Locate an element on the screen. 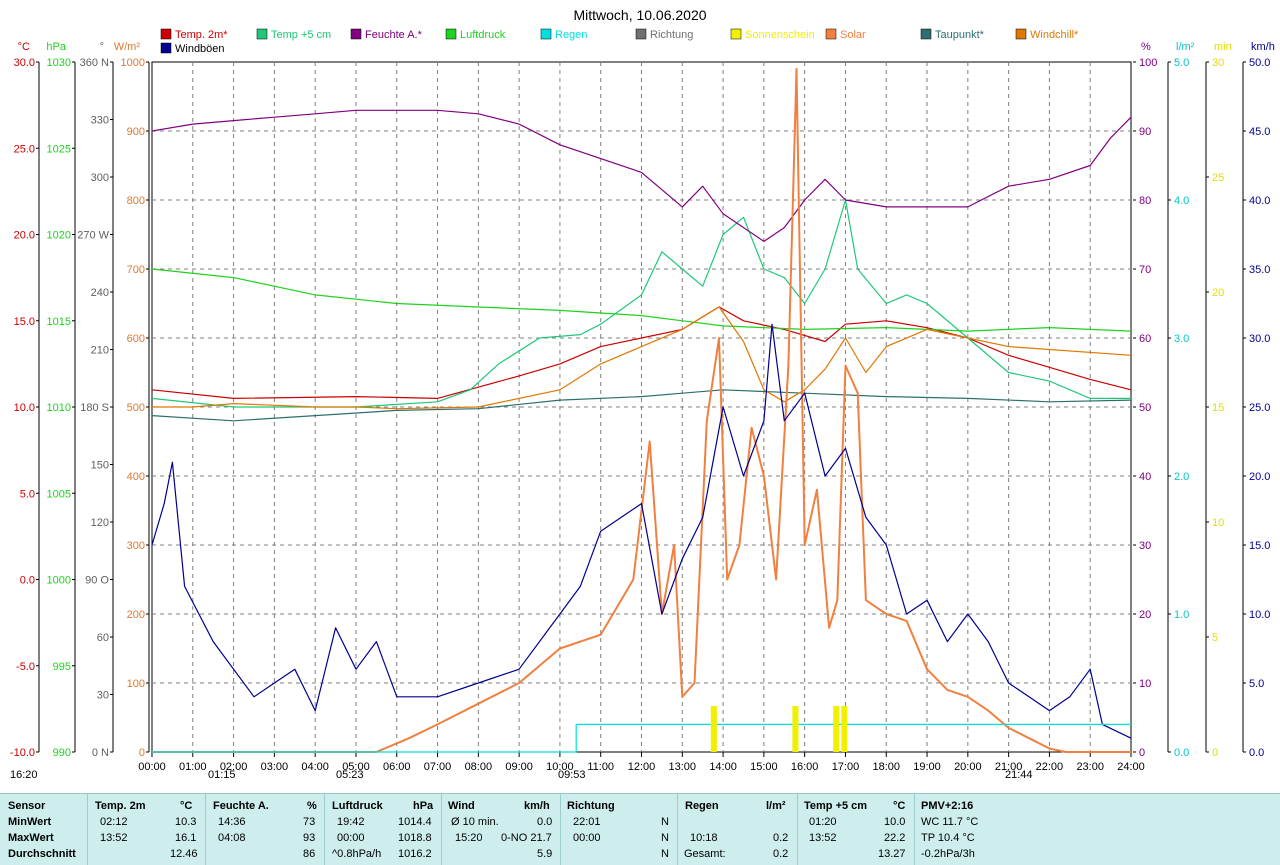  left-axis-tick-label: 1015 is located at coordinates (59, 322).